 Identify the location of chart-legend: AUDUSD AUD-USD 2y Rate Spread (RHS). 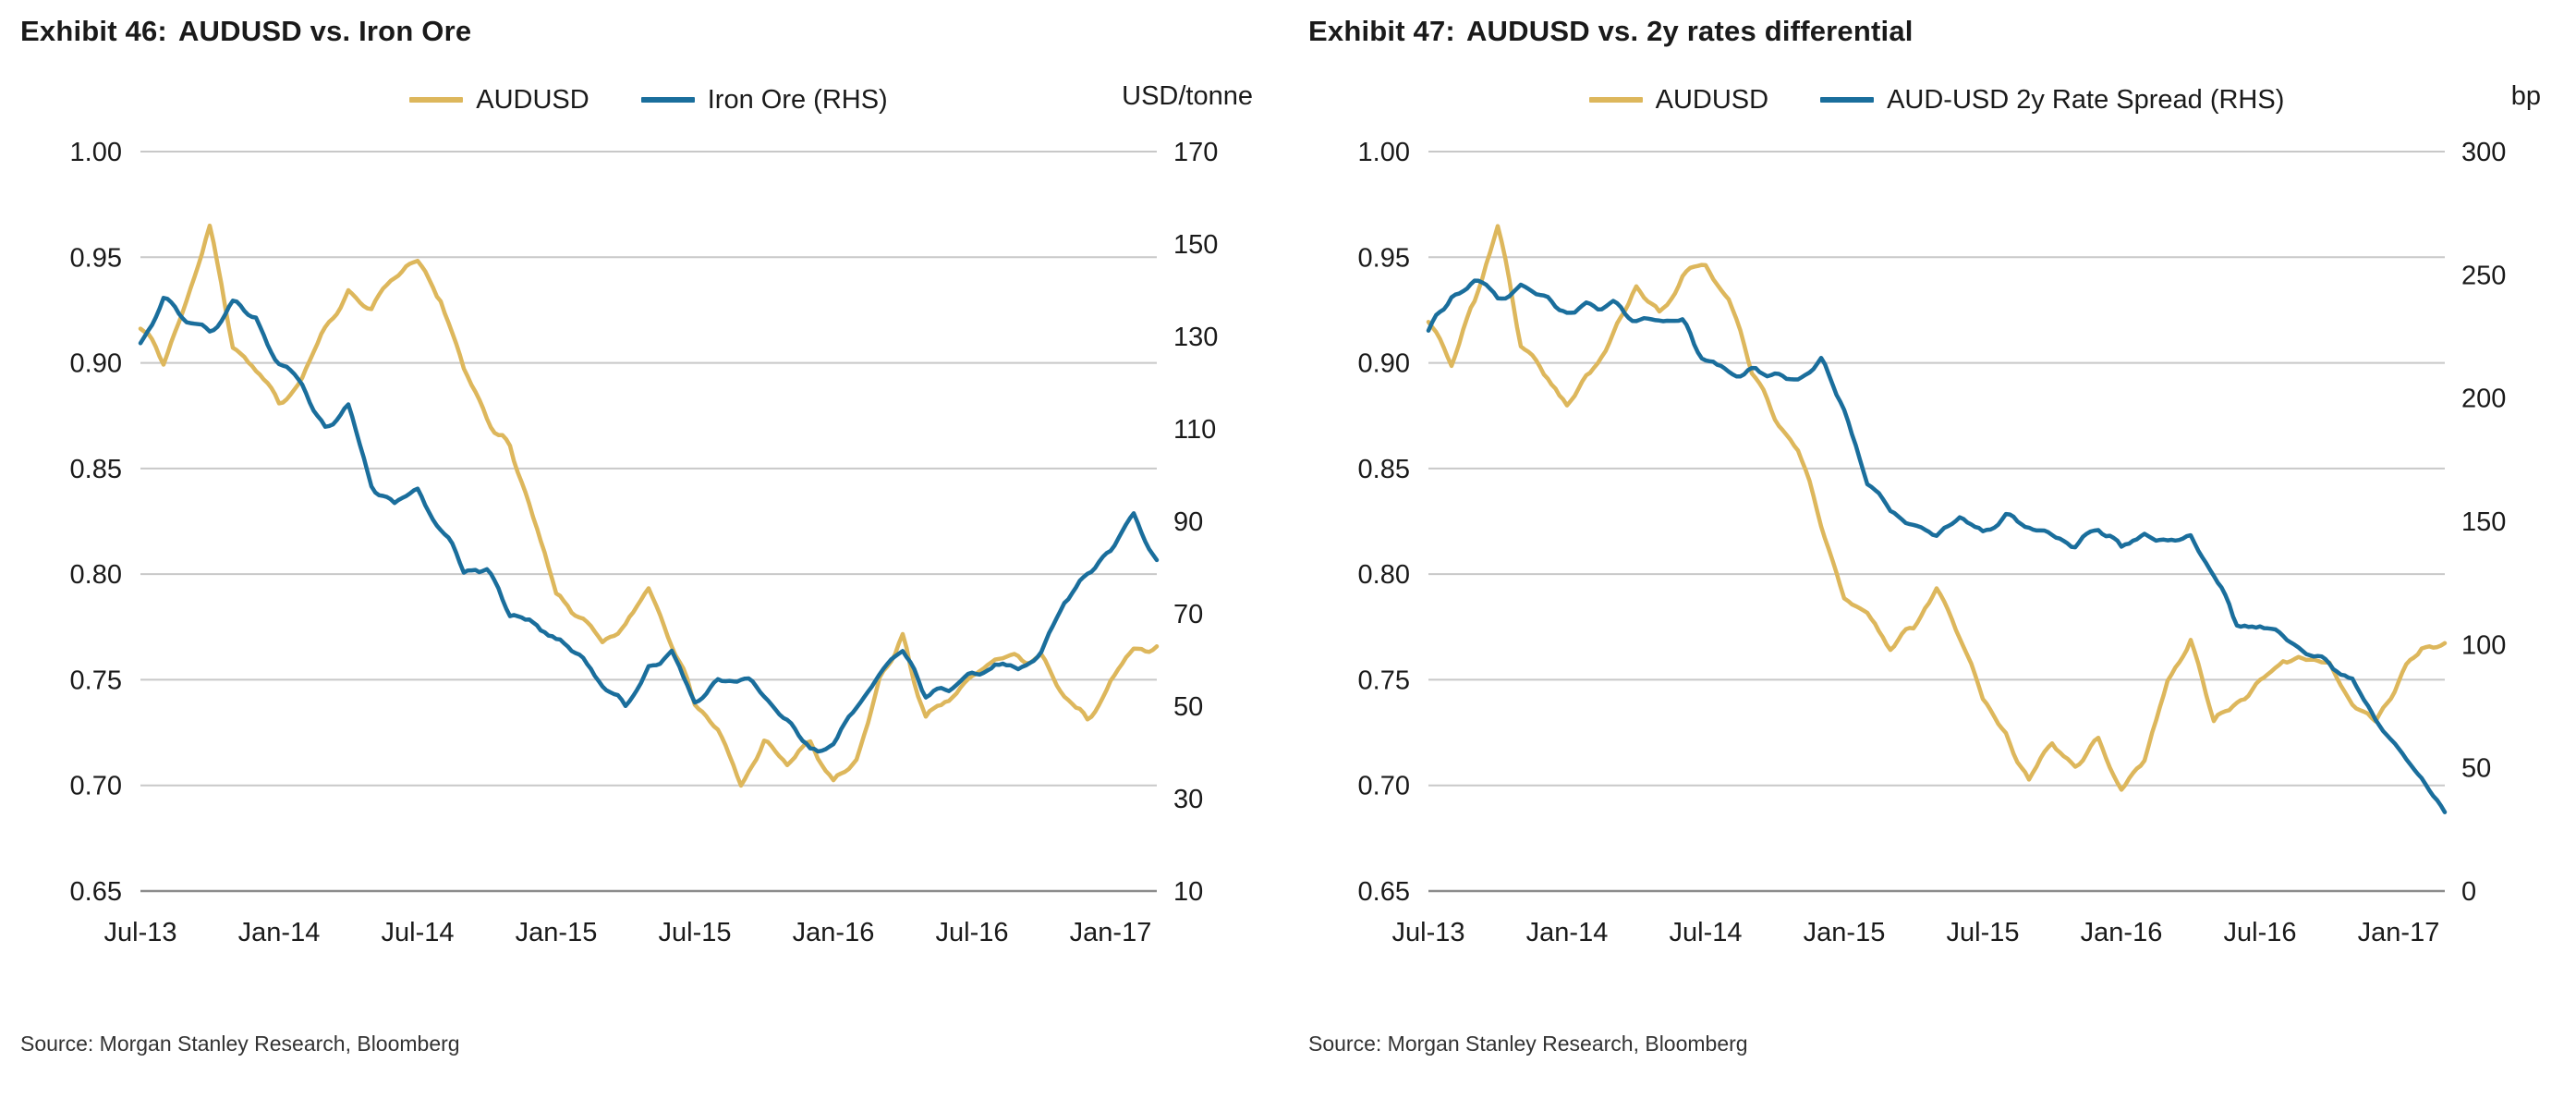
(1936, 100).